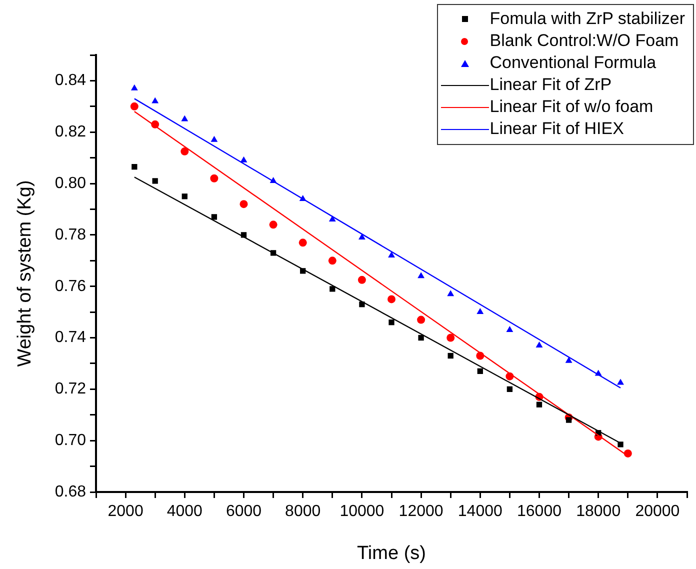 Image resolution: width=696 pixels, height=569 pixels. What do you see at coordinates (587, 19) in the screenshot?
I see `legend-label: Fomula with ZrP stabilizer` at bounding box center [587, 19].